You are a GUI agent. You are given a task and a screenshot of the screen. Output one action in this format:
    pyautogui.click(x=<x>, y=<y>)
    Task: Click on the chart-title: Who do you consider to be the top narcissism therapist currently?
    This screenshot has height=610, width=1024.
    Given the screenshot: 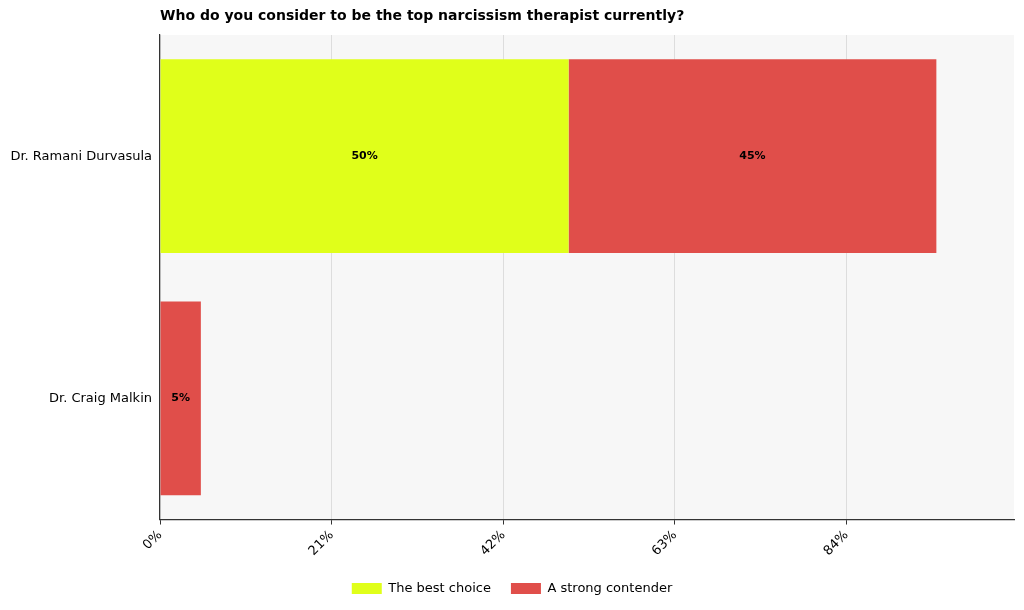 What is the action you would take?
    pyautogui.click(x=422, y=15)
    